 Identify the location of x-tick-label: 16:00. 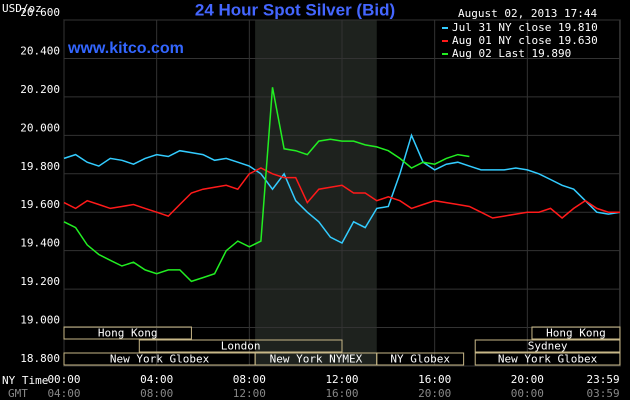
(434, 379).